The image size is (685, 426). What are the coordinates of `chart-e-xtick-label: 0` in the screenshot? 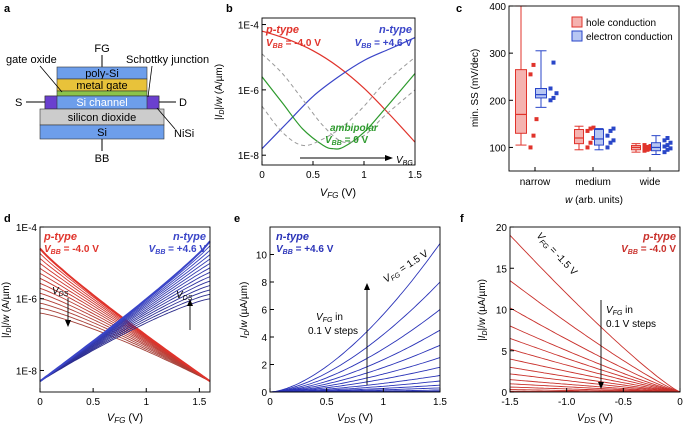 It's located at (270, 402).